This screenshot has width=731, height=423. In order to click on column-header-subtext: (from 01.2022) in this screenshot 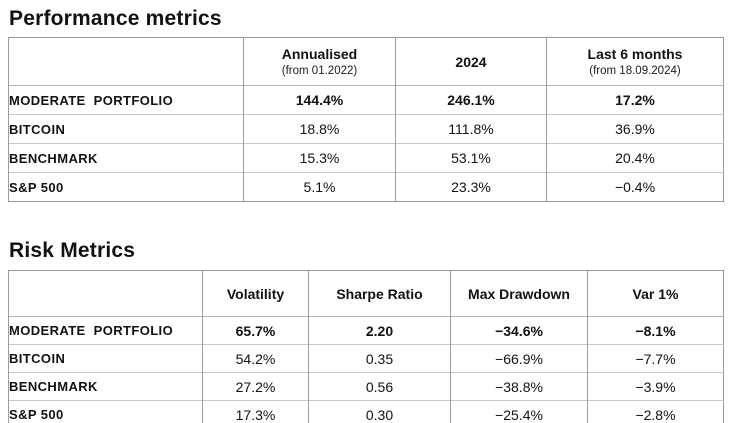, I will do `click(319, 71)`.